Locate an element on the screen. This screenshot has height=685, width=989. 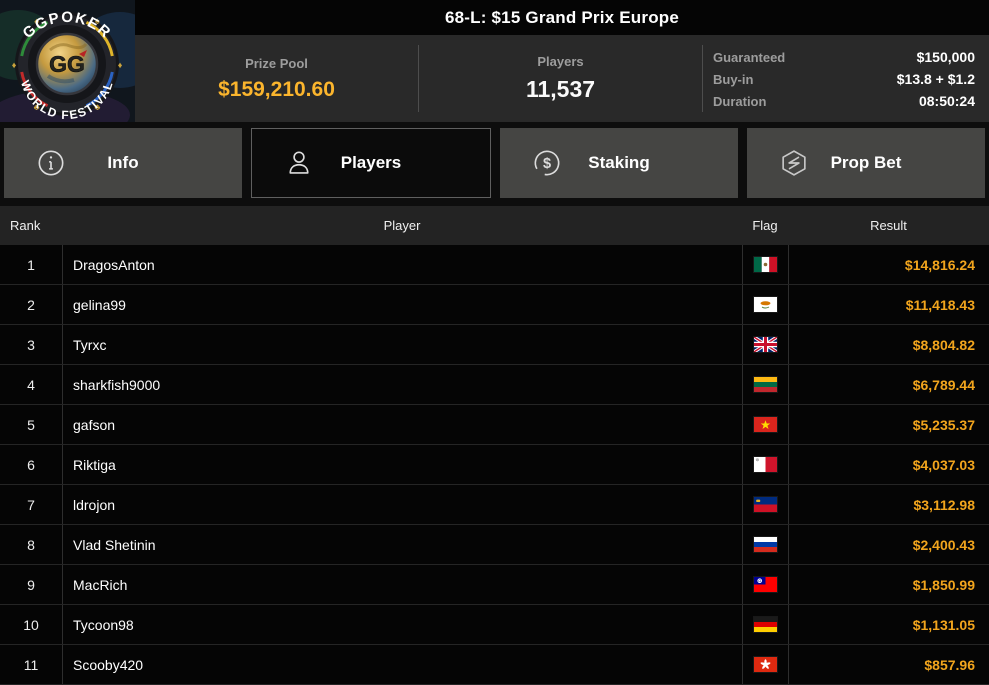
table-row: 8 Vlad Shetinin $2,400.43 is located at coordinates (494, 545).